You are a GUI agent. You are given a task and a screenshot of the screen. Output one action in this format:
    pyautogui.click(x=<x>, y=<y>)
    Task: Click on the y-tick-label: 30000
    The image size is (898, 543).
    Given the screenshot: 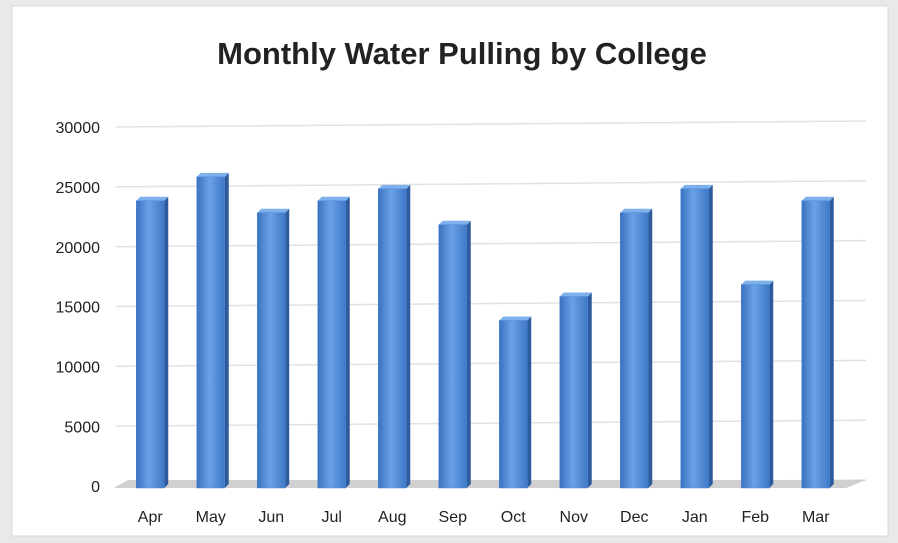 What is the action you would take?
    pyautogui.click(x=78, y=128)
    